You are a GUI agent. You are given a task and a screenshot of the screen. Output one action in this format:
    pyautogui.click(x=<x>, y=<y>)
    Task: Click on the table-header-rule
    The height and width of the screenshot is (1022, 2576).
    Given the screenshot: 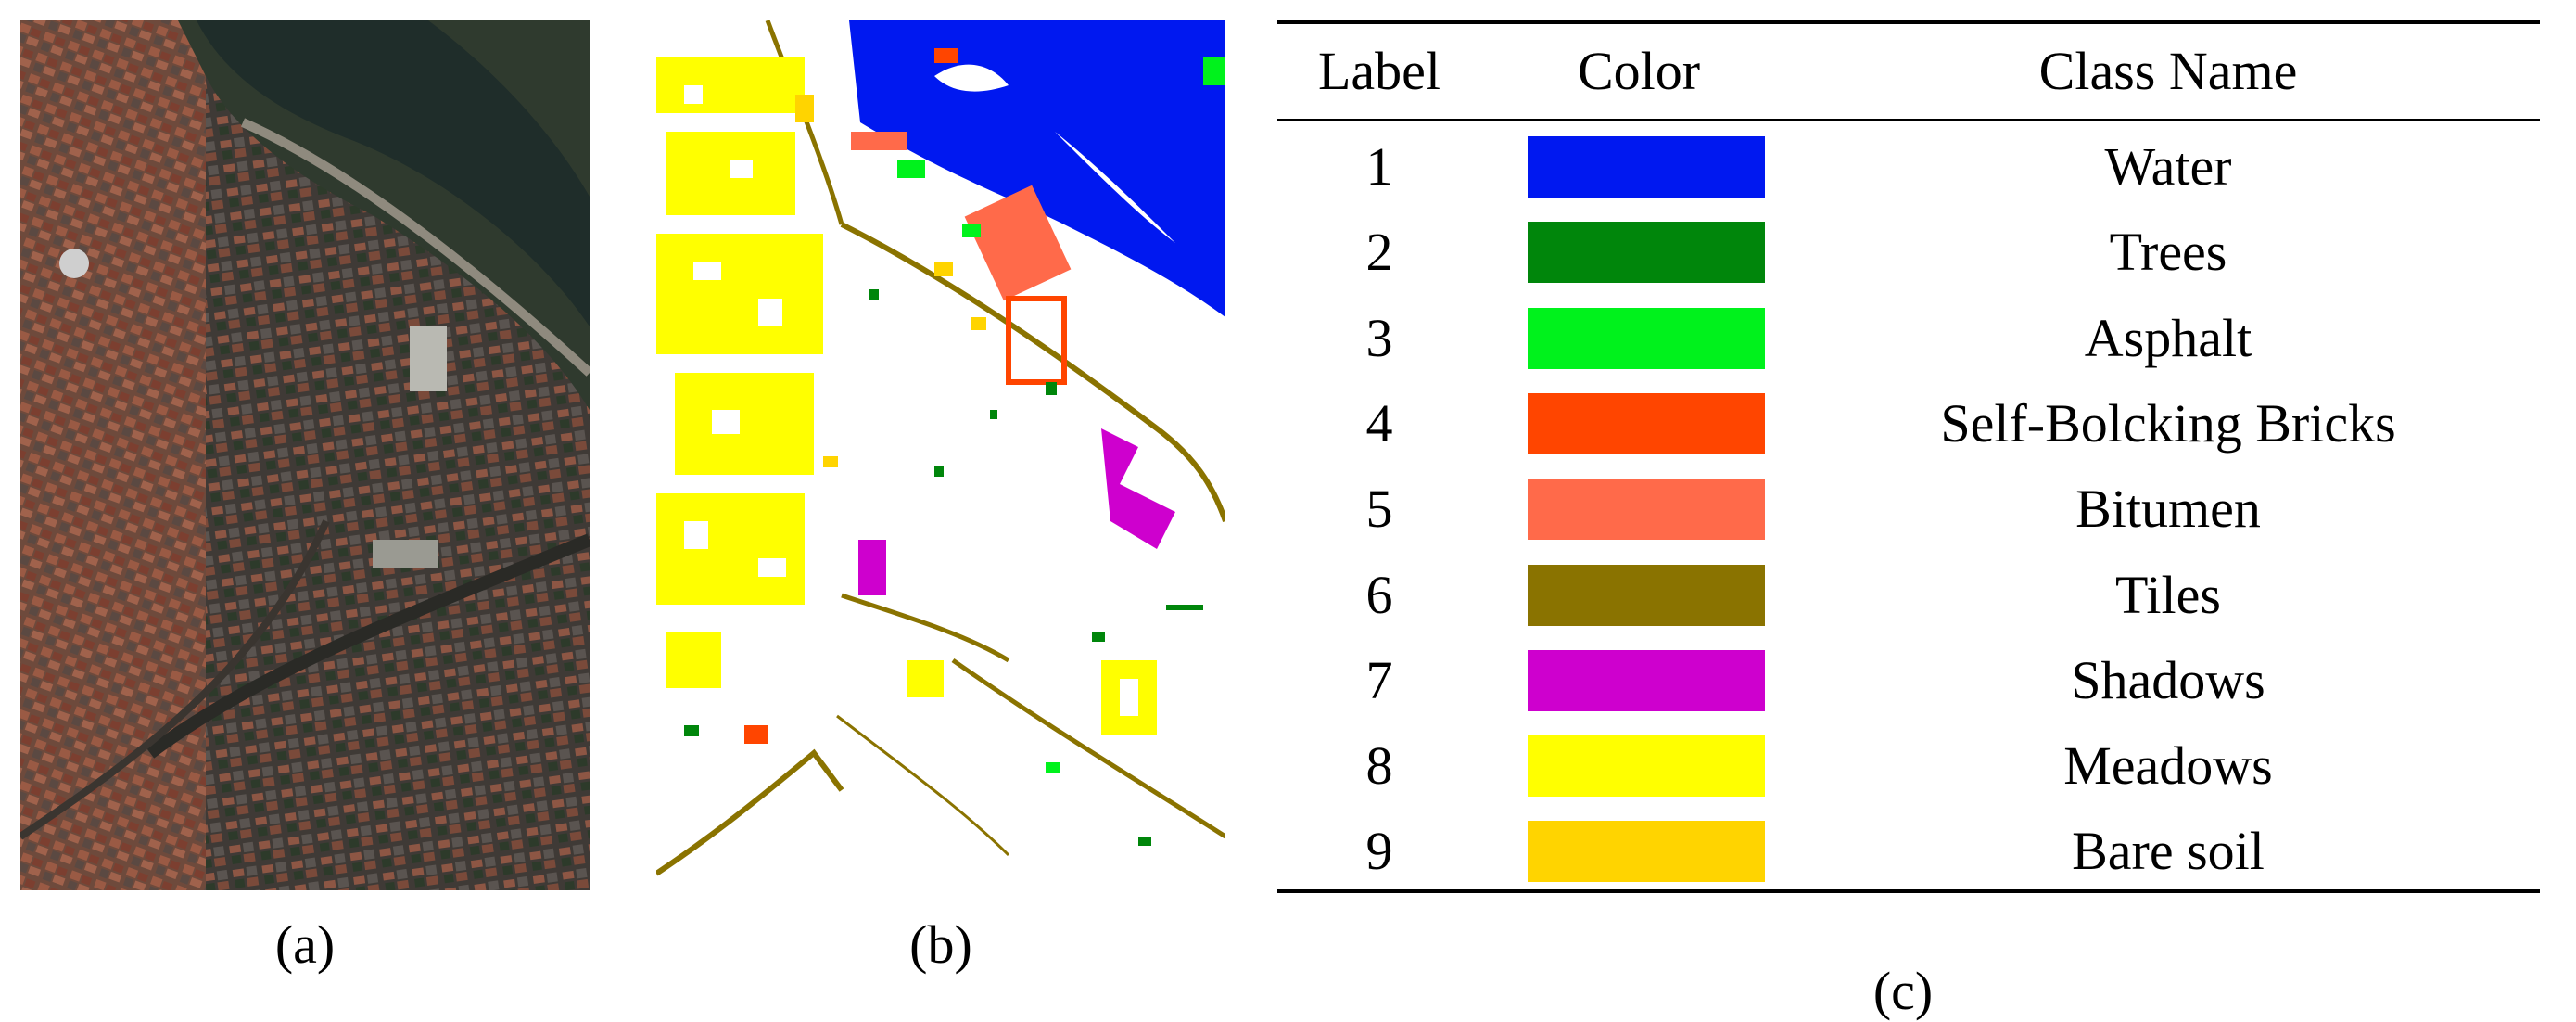 What is the action you would take?
    pyautogui.click(x=1909, y=120)
    